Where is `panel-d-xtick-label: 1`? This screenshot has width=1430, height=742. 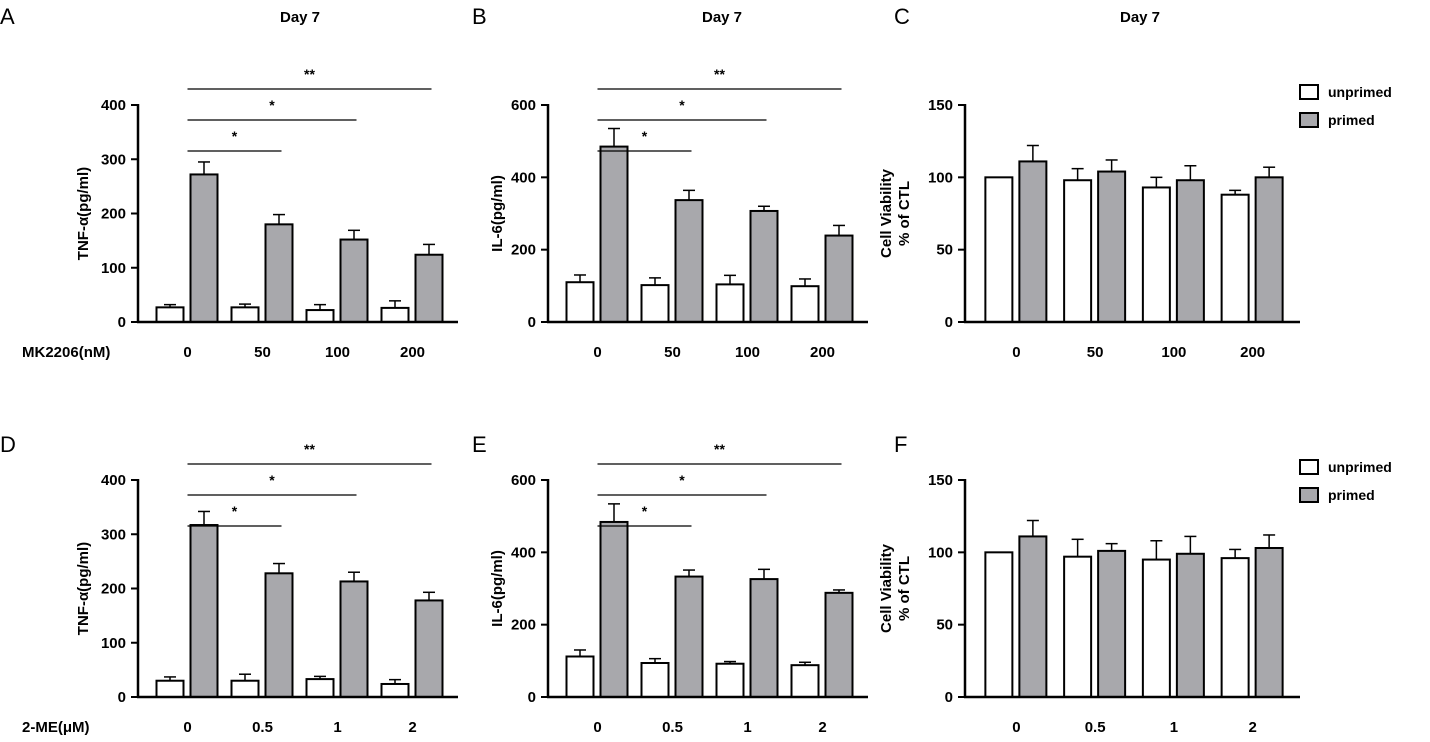
panel-d-xtick-label: 1 is located at coordinates (337, 727).